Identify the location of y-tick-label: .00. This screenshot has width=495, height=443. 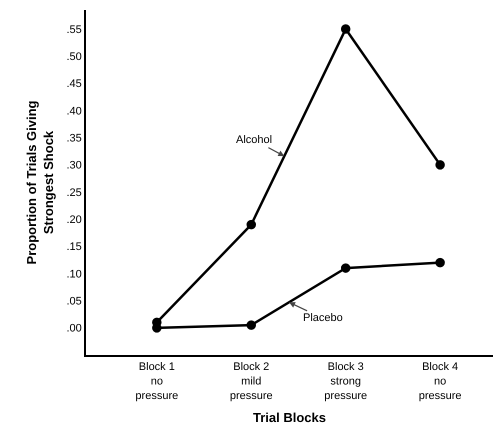
(74, 328).